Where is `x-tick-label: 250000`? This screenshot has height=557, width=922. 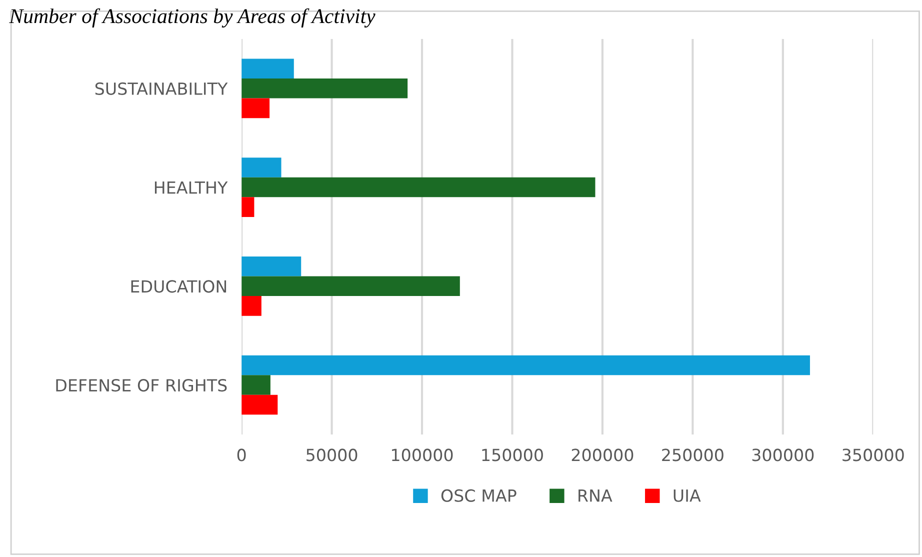
x-tick-label: 250000 is located at coordinates (693, 455).